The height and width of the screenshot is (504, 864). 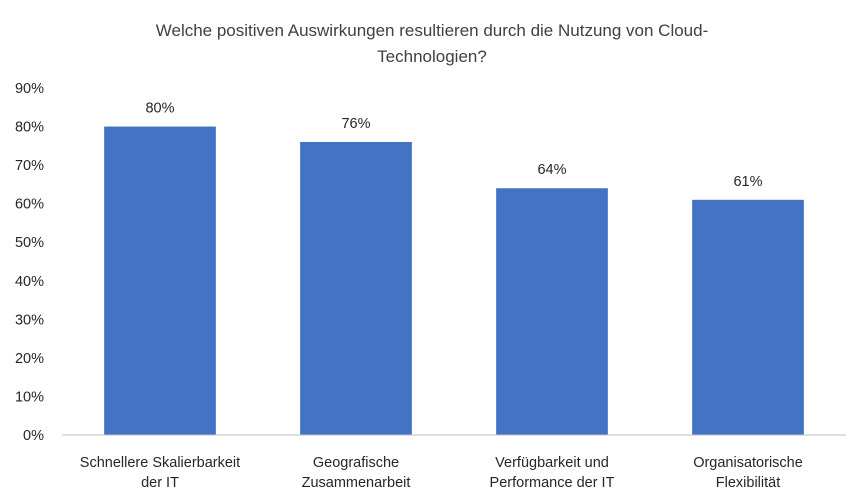 What do you see at coordinates (160, 463) in the screenshot?
I see `x-category-label-line: Schnellere Skalierbarkeit` at bounding box center [160, 463].